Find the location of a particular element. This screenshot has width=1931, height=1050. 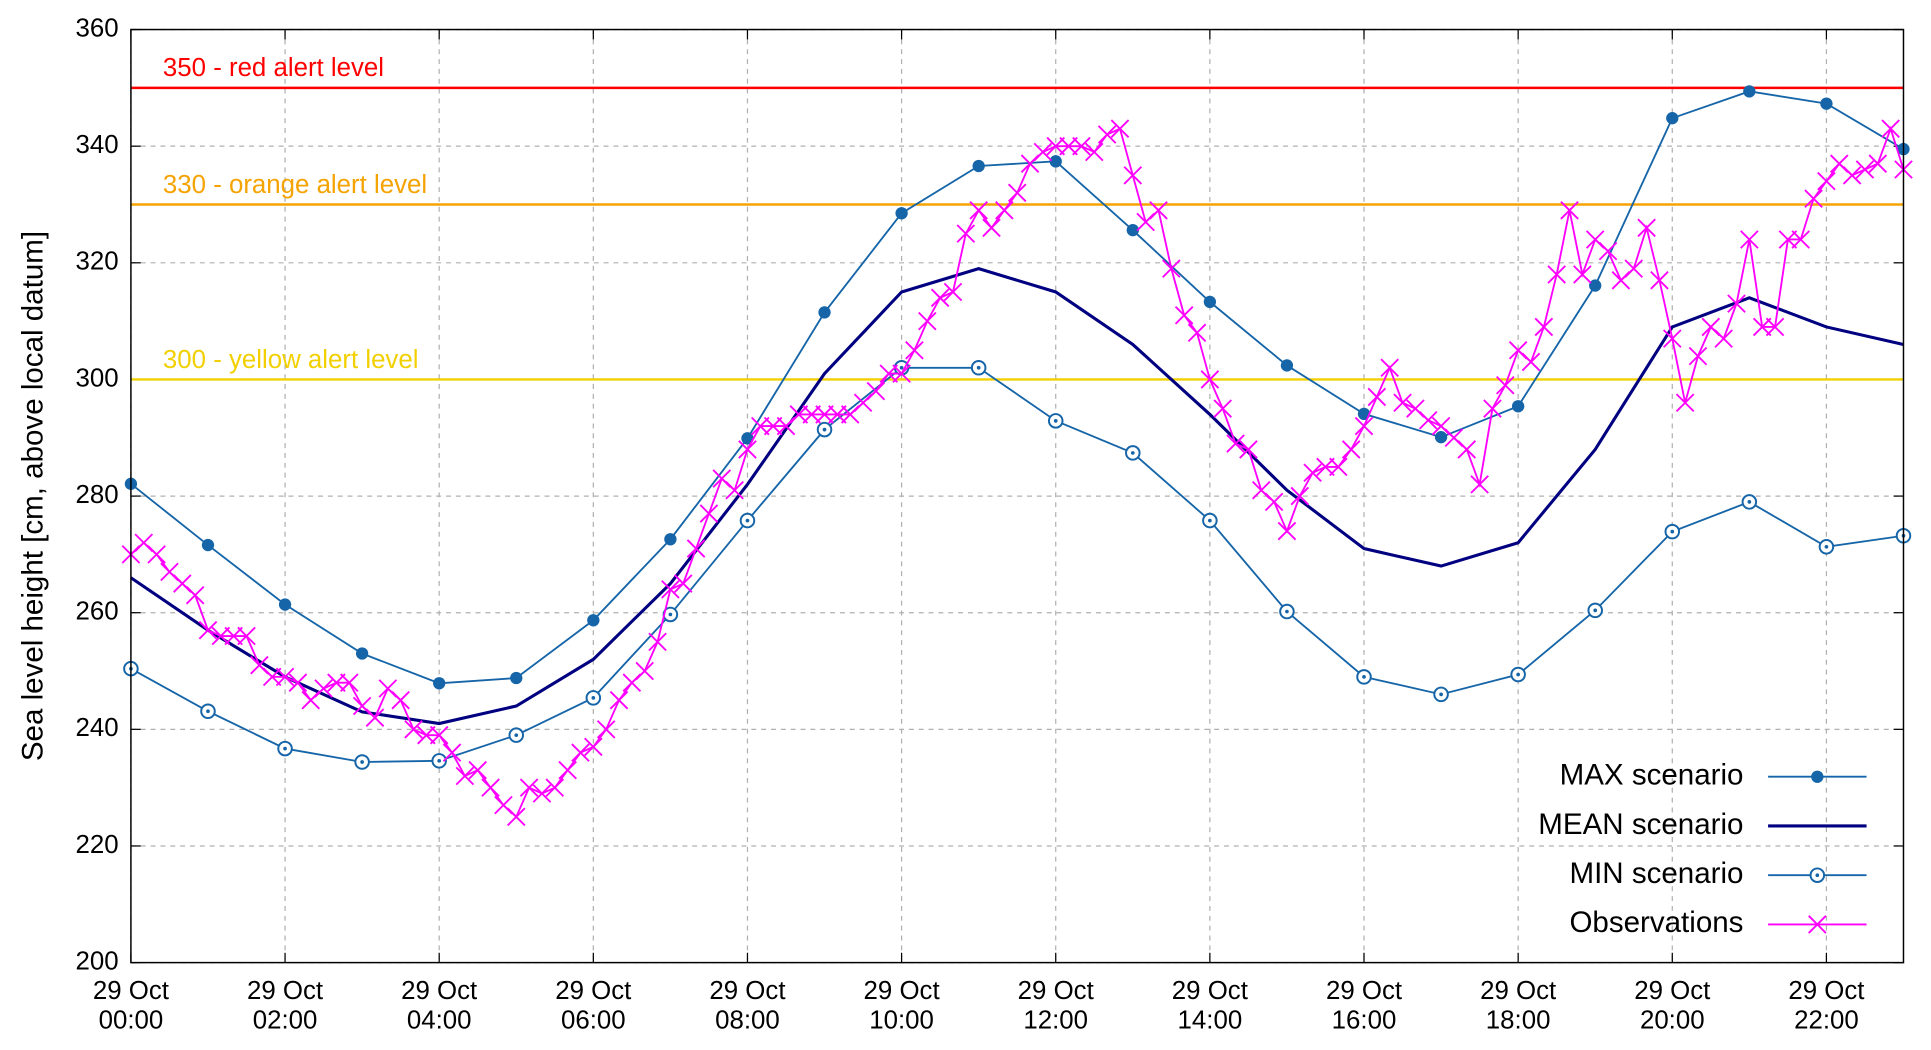

threshold-label: 300 - yellow alert level is located at coordinates (291, 360).